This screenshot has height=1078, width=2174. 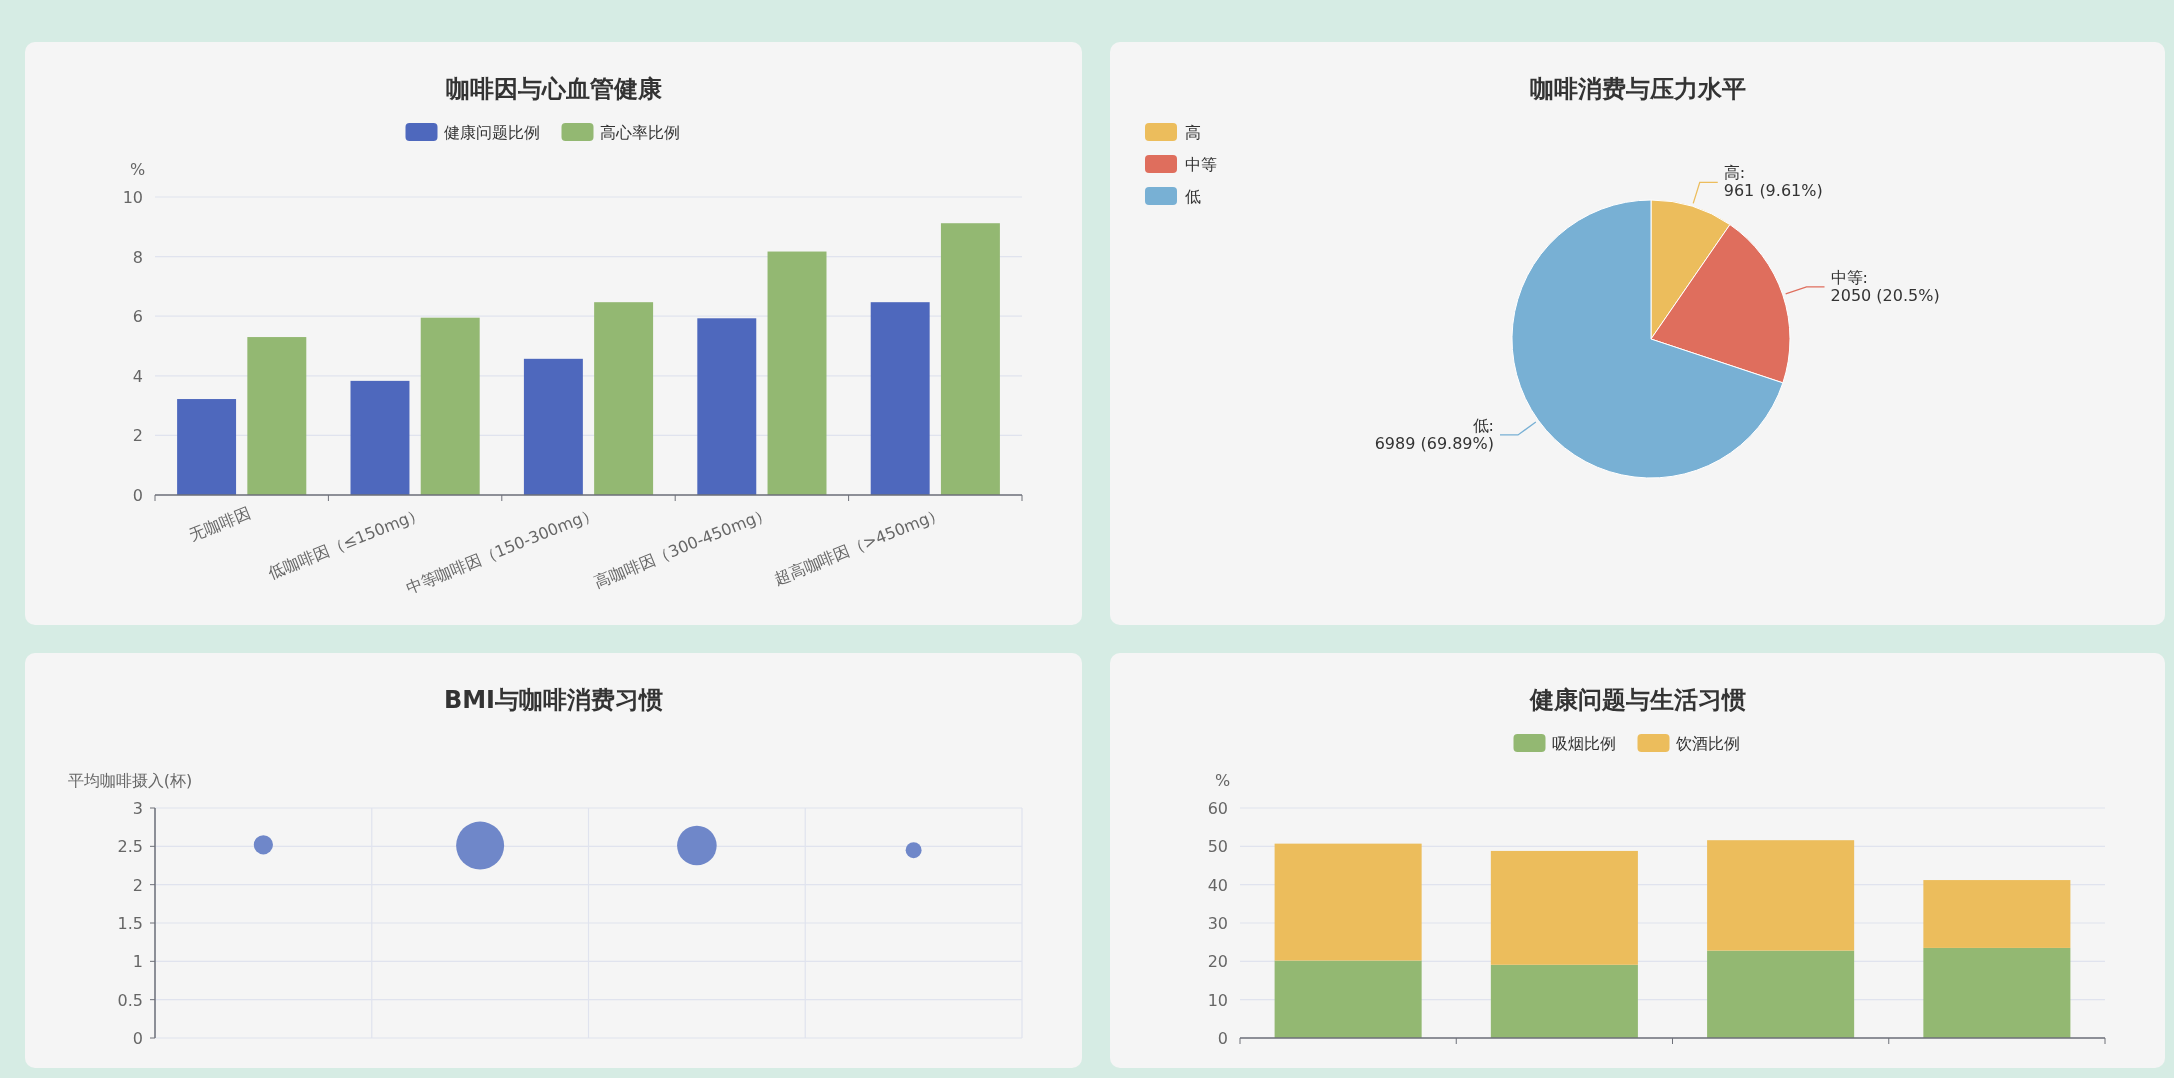 What do you see at coordinates (137, 317) in the screenshot?
I see `y-tick-label: 6` at bounding box center [137, 317].